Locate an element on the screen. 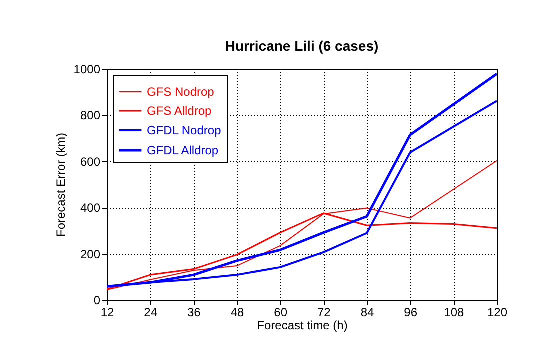 The height and width of the screenshot is (344, 540). y-tick-label: 1000 is located at coordinates (87, 69).